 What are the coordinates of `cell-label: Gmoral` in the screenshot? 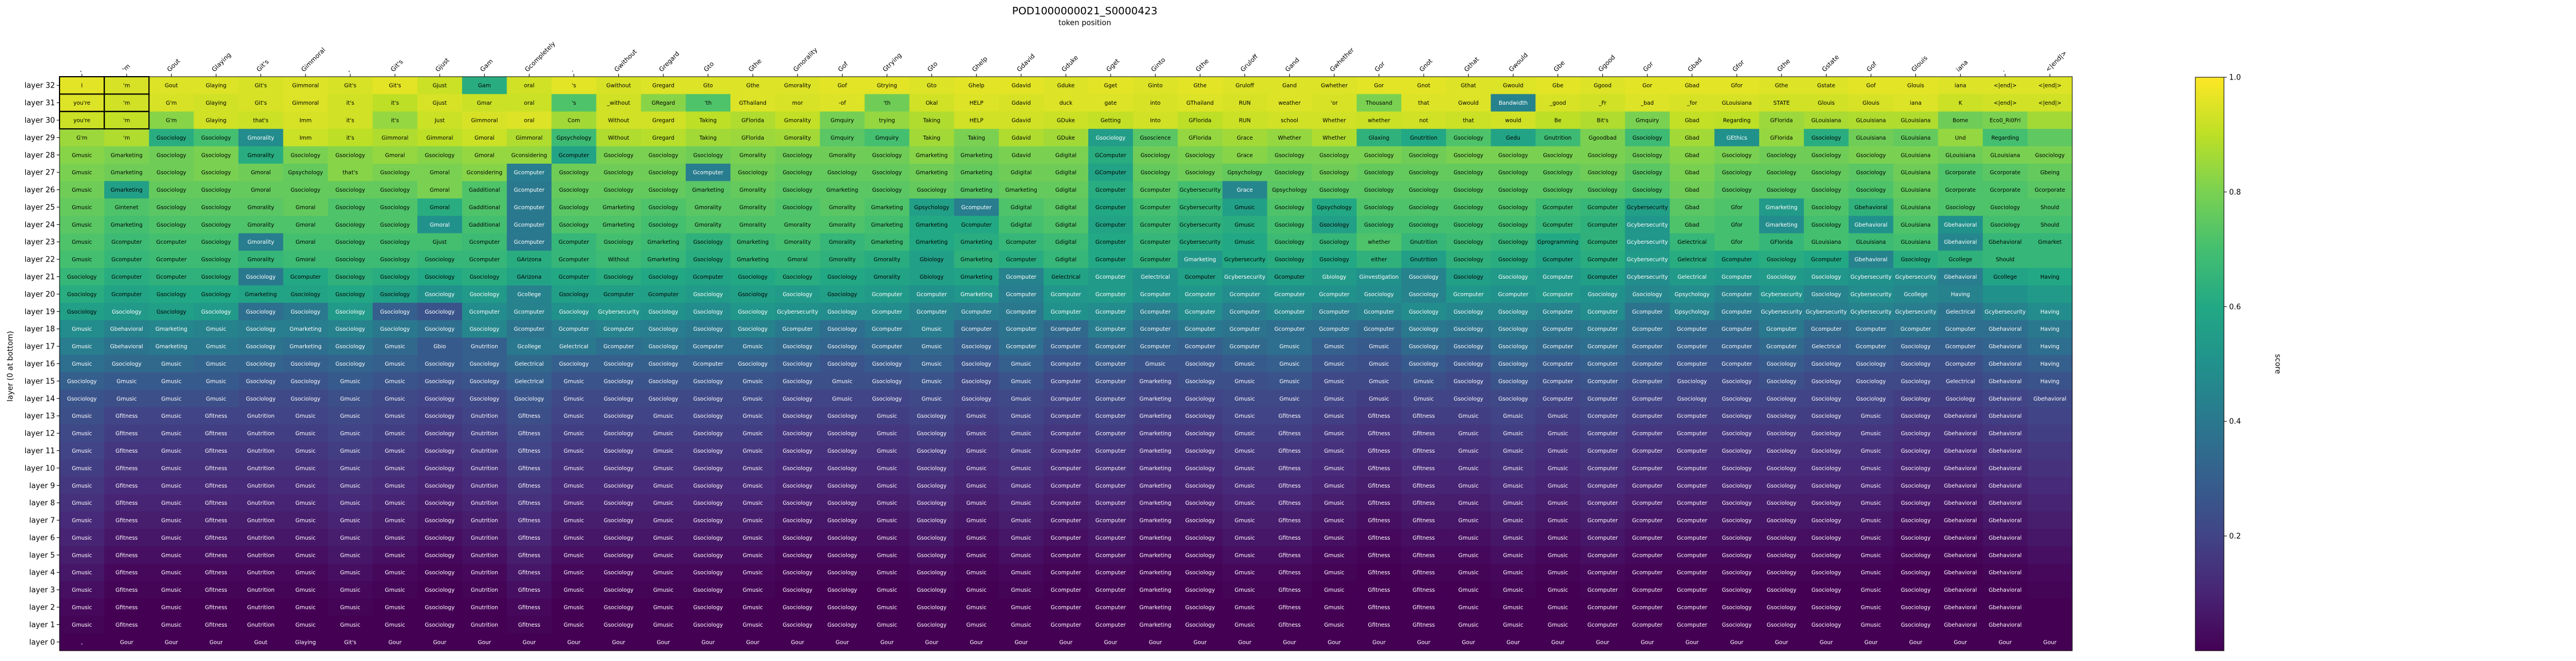 It's located at (261, 173).